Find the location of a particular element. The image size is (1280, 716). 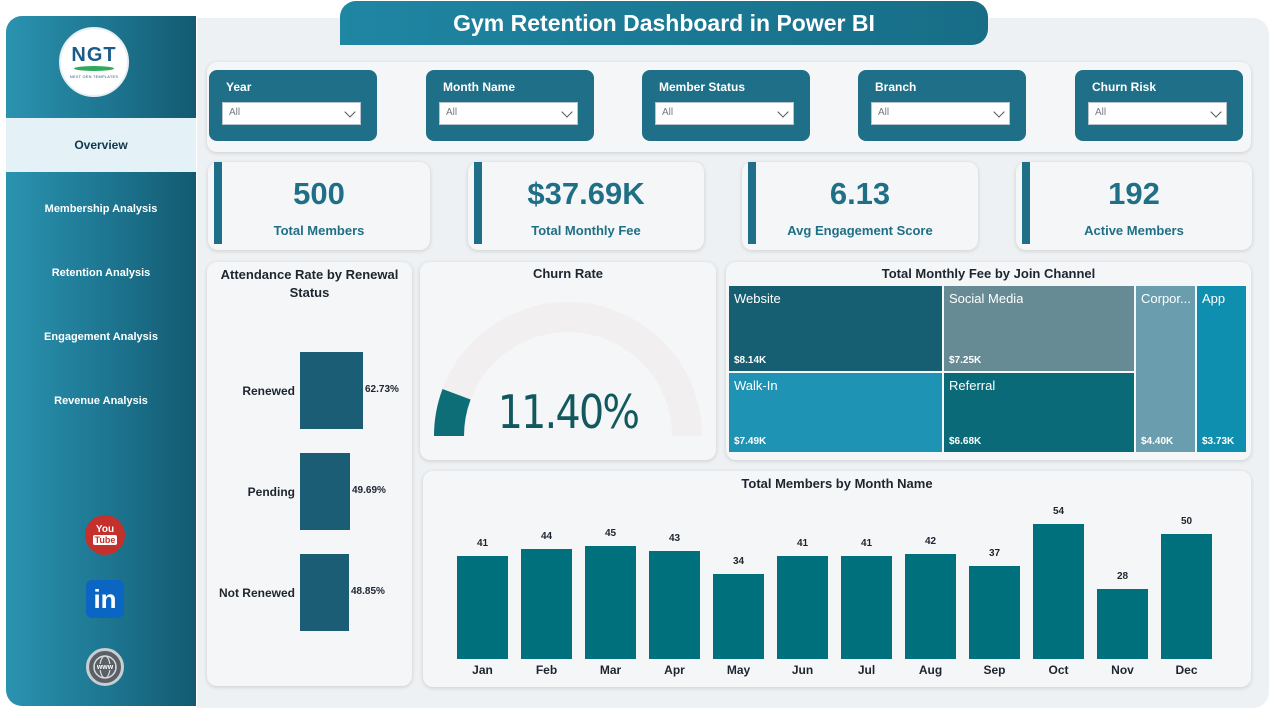

treemap-tile-app: App $3.73K is located at coordinates (1221, 369).